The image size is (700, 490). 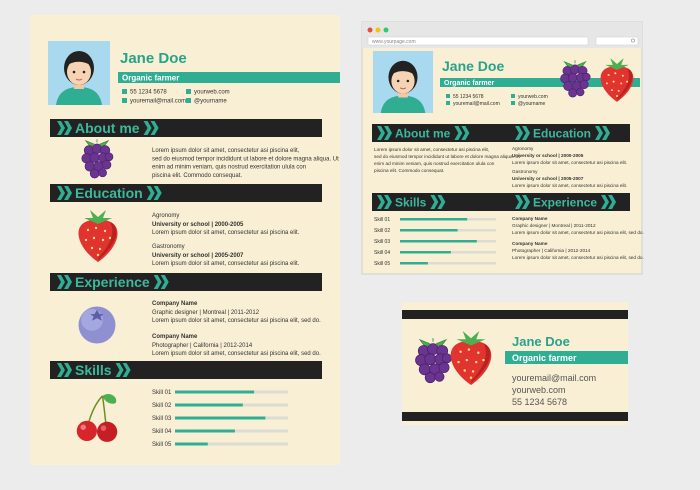 What do you see at coordinates (633, 40) in the screenshot?
I see `search-icon` at bounding box center [633, 40].